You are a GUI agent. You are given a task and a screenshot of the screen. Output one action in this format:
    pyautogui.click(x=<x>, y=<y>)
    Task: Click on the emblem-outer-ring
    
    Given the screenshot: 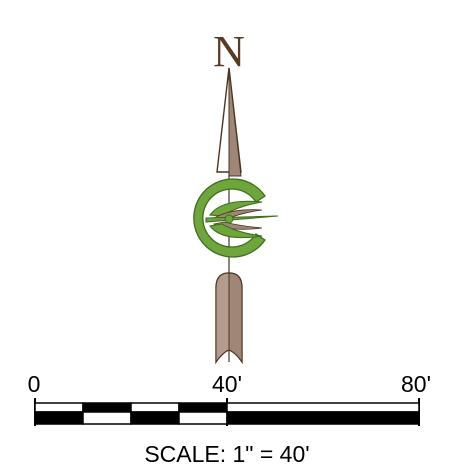 What is the action you would take?
    pyautogui.click(x=229, y=218)
    